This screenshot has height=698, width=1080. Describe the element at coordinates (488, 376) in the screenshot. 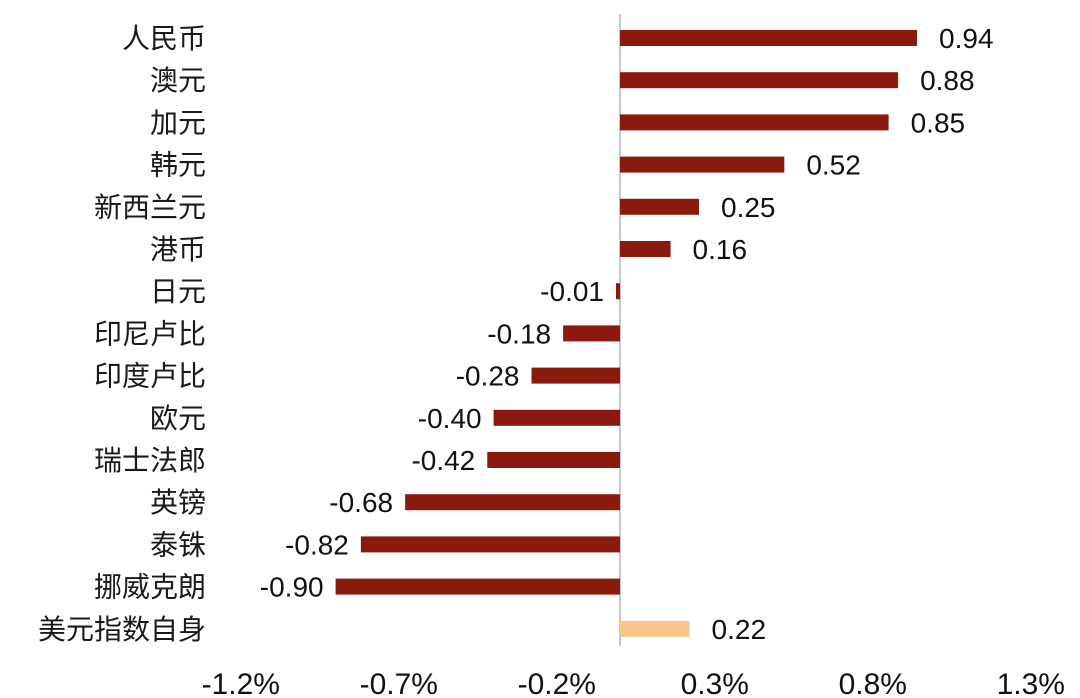

I see `value-label: -0.28` at that location.